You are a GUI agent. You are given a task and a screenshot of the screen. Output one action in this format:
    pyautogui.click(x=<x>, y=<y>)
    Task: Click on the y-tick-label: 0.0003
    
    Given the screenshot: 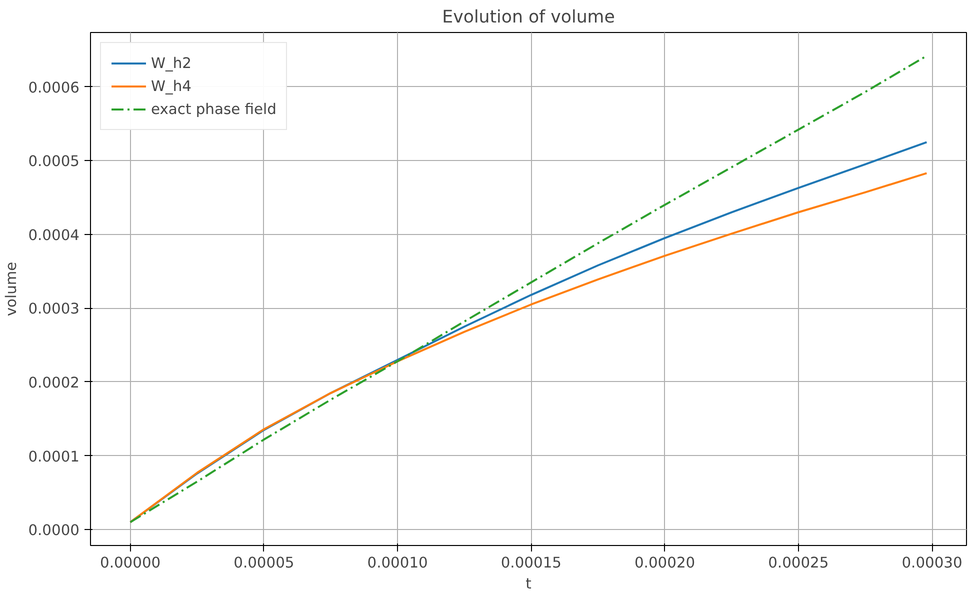 What is the action you would take?
    pyautogui.click(x=54, y=309)
    